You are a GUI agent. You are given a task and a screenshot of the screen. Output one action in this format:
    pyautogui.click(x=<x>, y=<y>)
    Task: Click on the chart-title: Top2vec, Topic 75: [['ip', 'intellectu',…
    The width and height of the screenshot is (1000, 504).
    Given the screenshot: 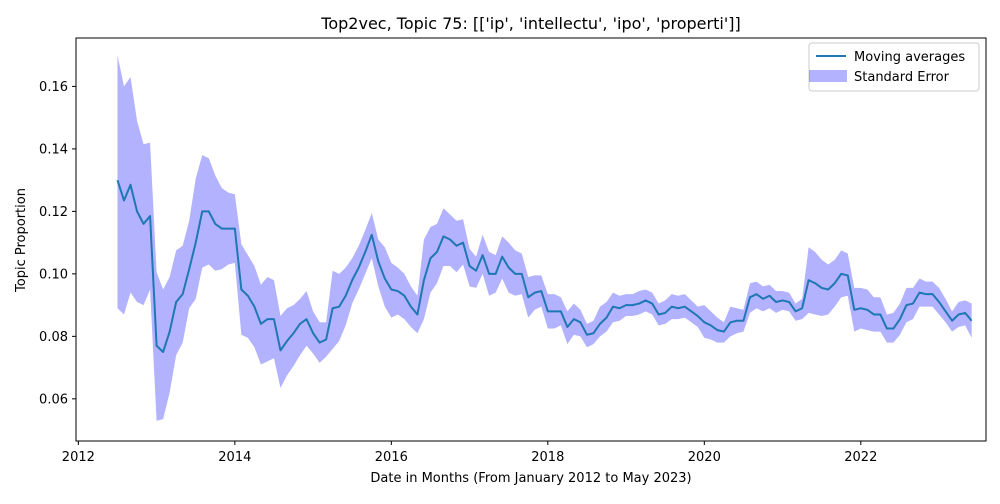 What is the action you would take?
    pyautogui.click(x=530, y=23)
    